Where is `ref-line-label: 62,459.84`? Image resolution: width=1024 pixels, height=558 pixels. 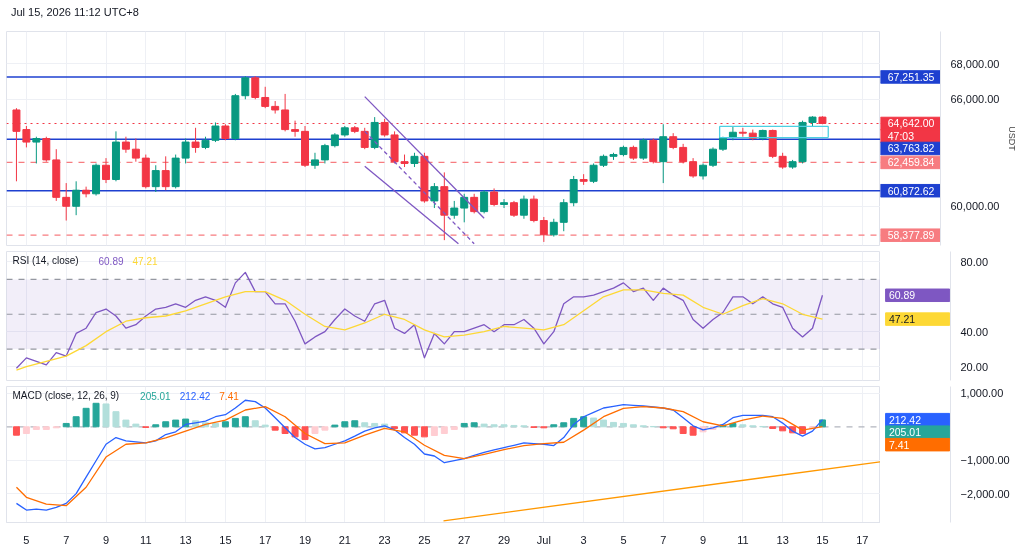
ref-line-label: 62,459.84 is located at coordinates (911, 162).